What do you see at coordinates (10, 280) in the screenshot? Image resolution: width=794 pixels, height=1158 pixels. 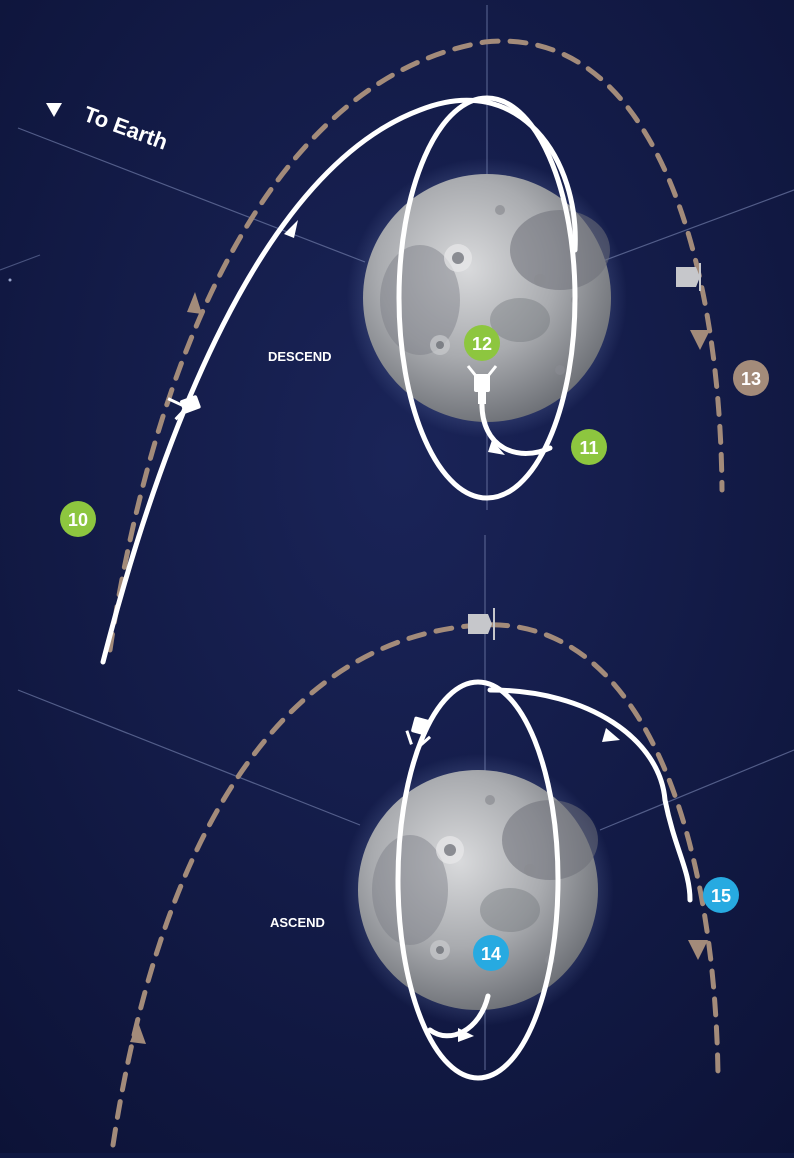 I see `star-dot` at bounding box center [10, 280].